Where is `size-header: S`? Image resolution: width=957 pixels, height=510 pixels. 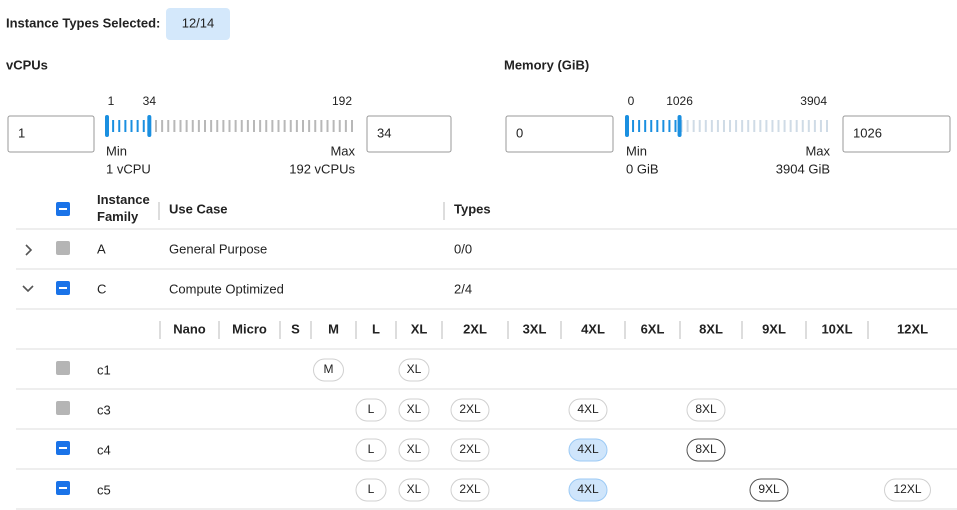
size-header: S is located at coordinates (295, 328).